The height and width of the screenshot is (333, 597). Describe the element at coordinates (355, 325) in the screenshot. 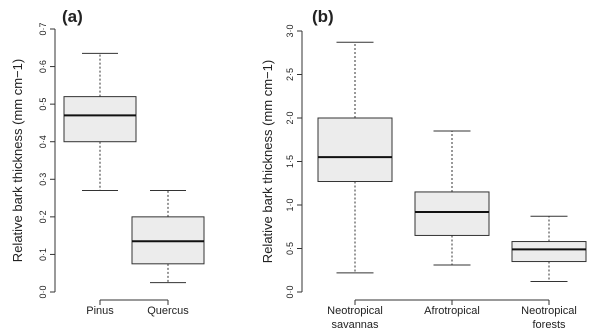

I see `x-tick-label: savannas` at that location.